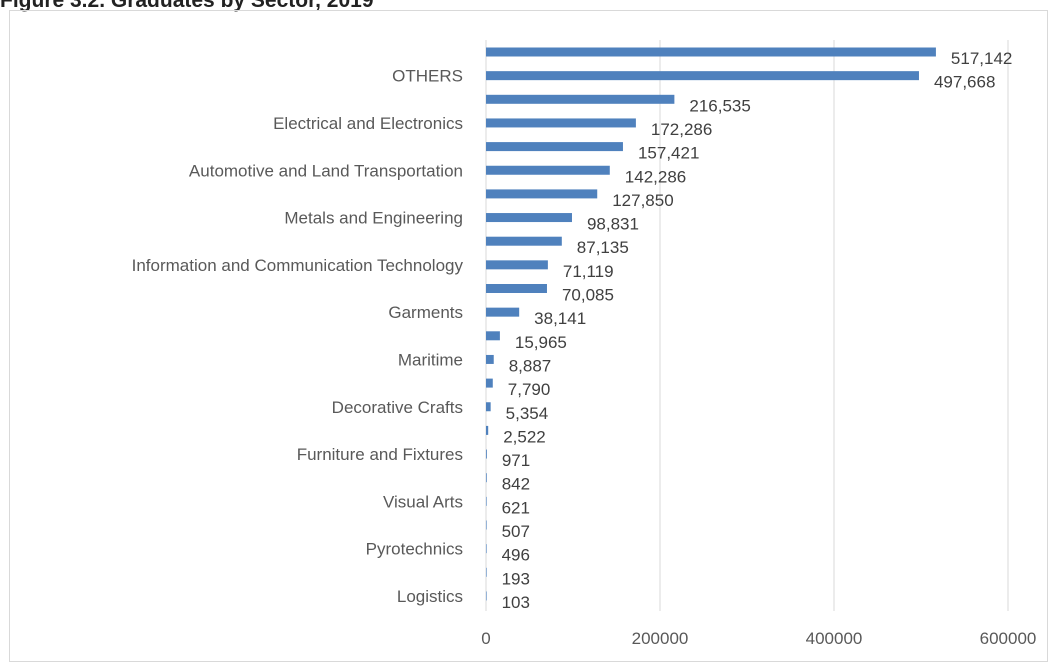 The width and height of the screenshot is (1060, 662). I want to click on category-label: Garments, so click(425, 312).